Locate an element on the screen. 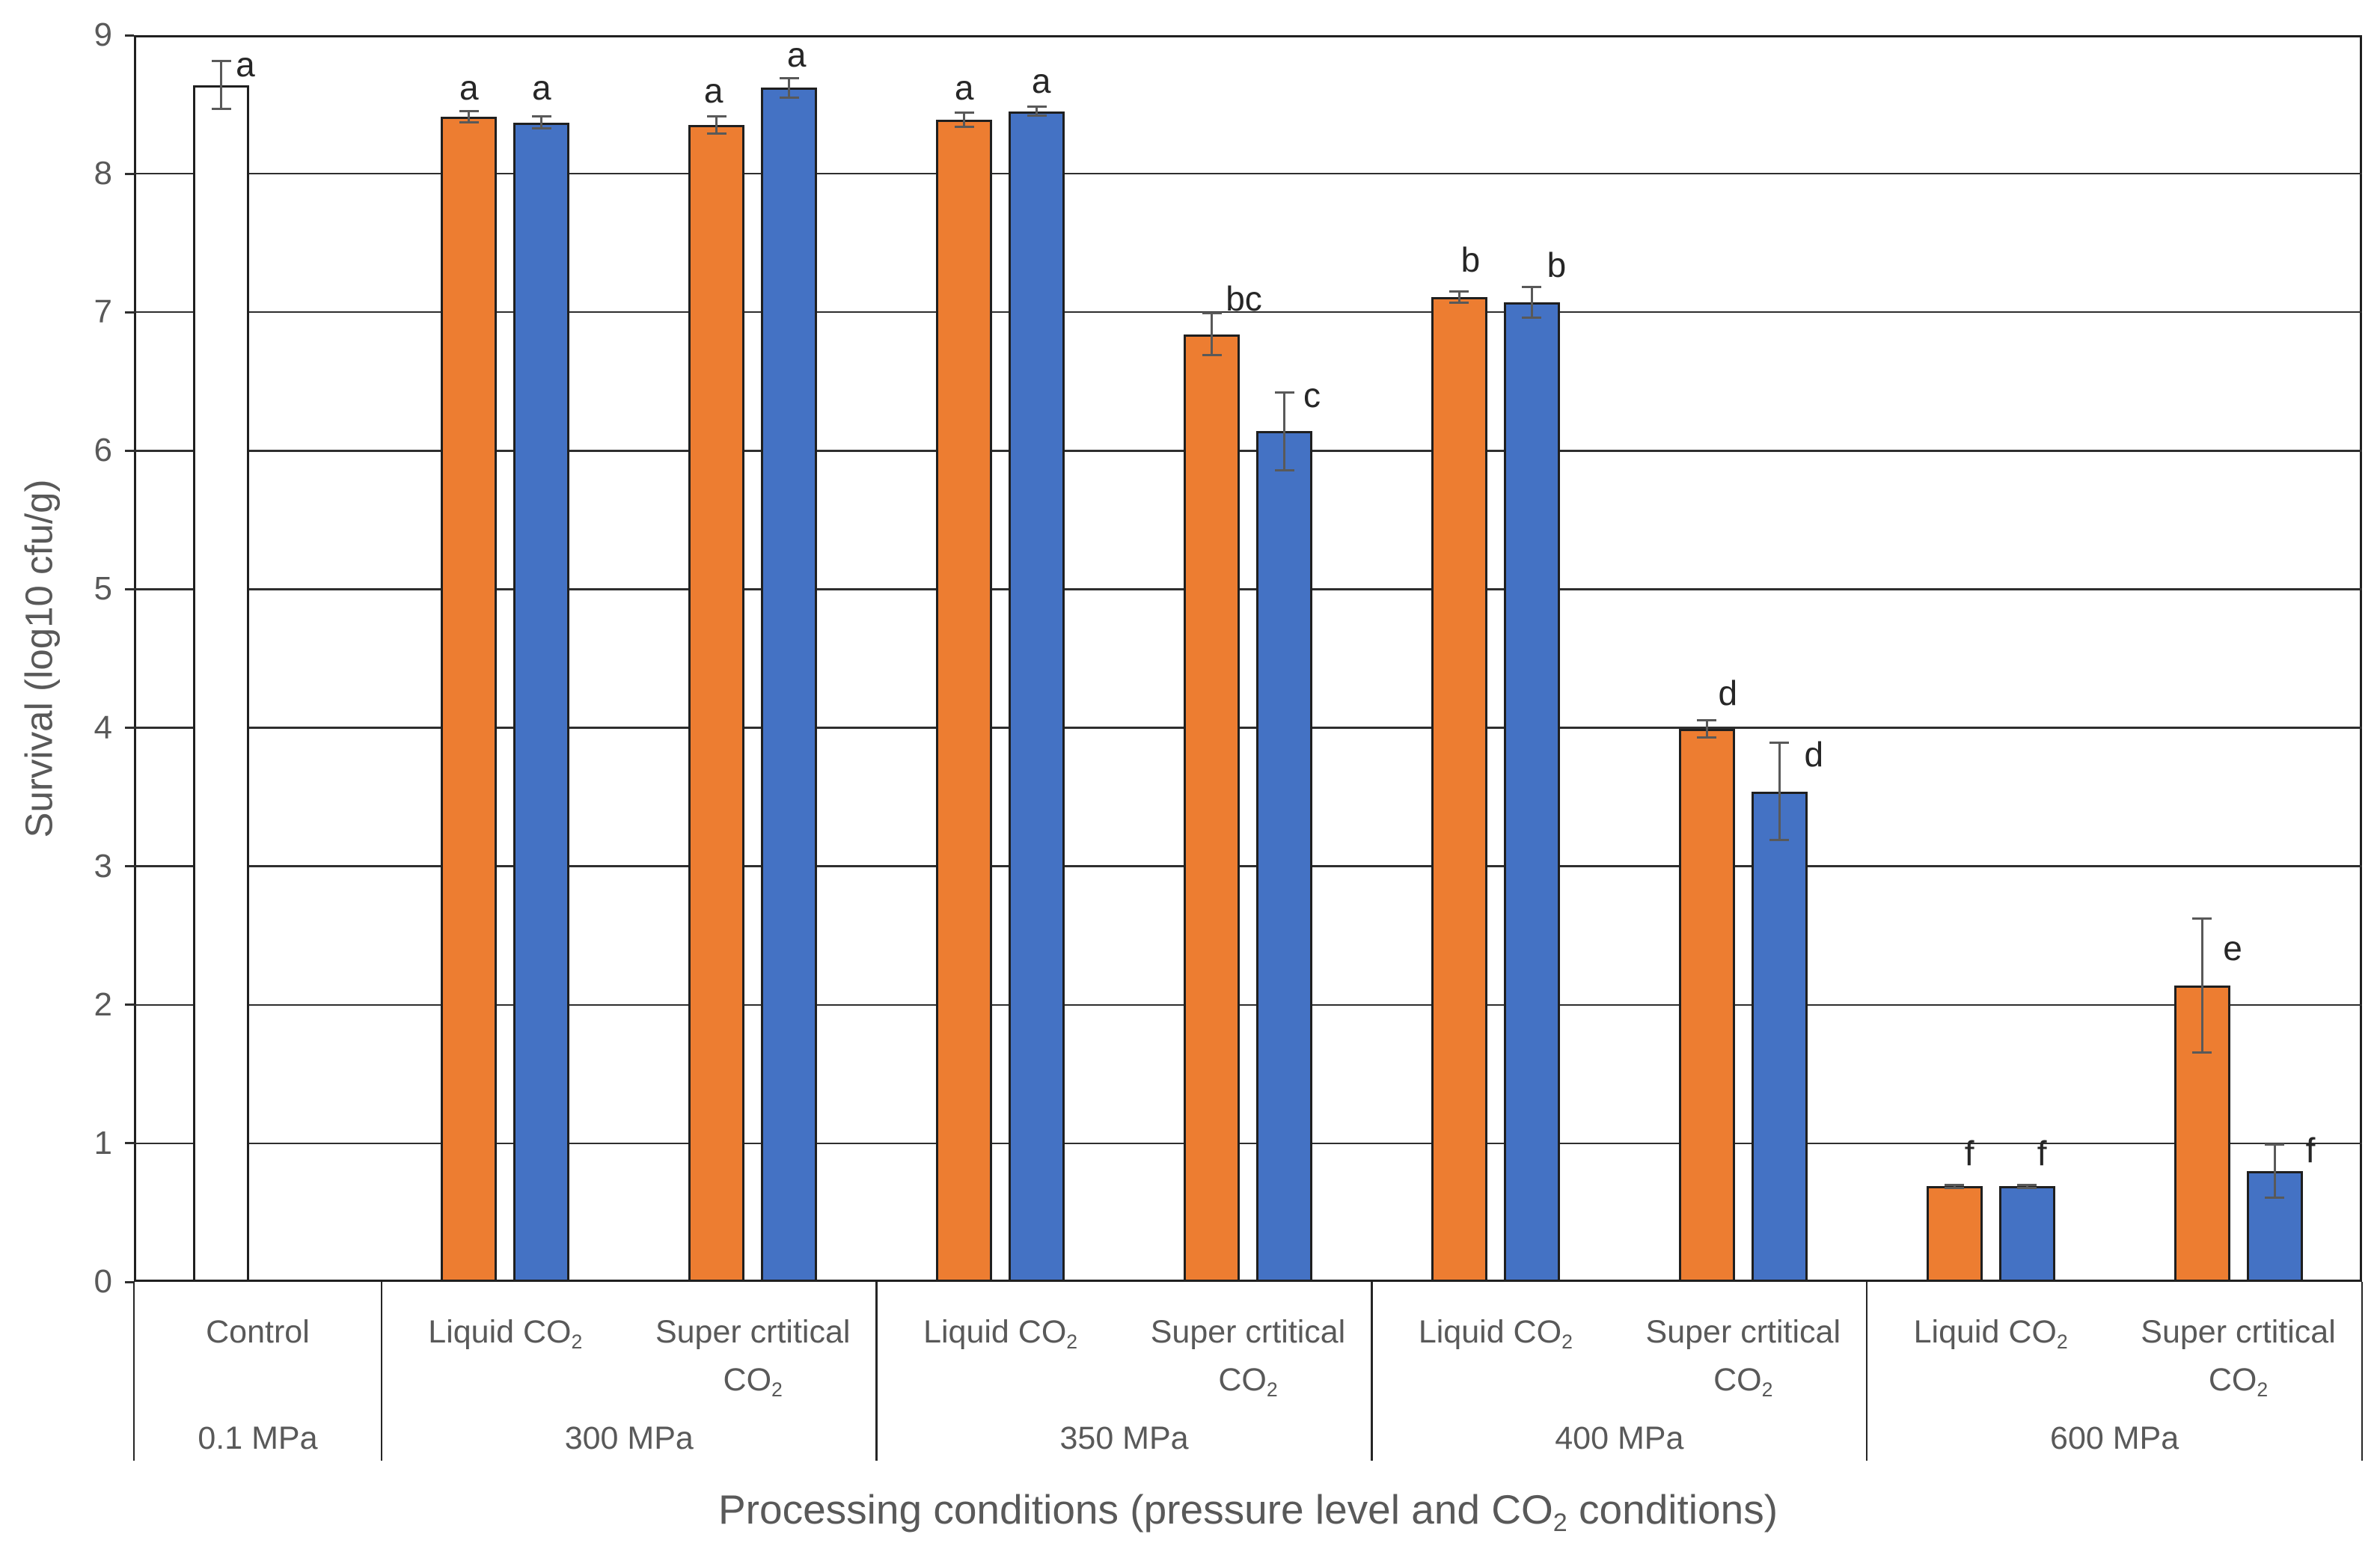 The width and height of the screenshot is (2380, 1552). y-tick-label: 3 is located at coordinates (103, 866).